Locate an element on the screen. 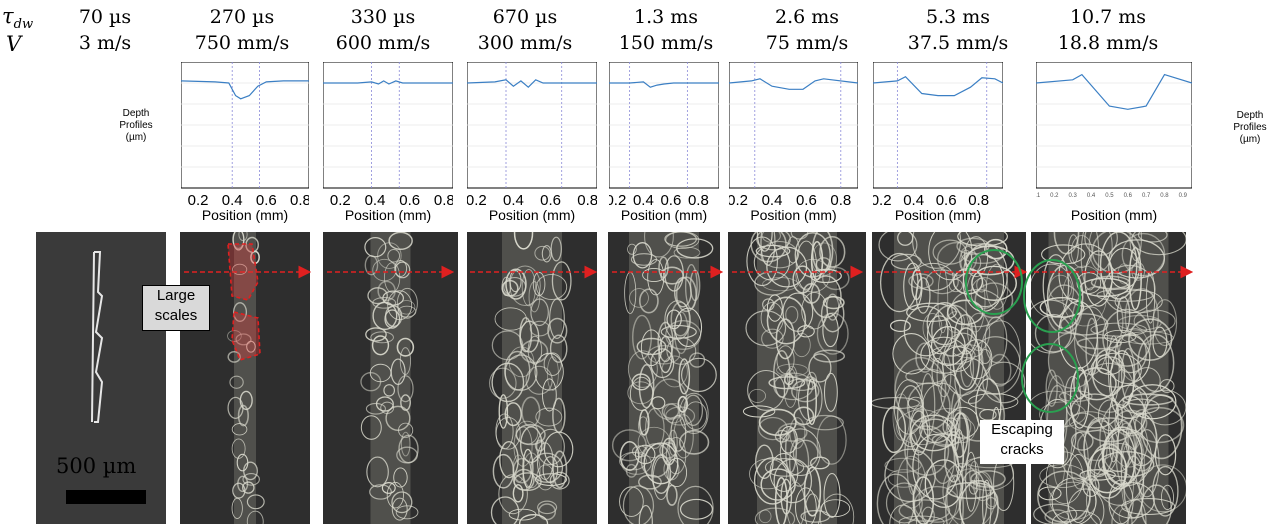 The height and width of the screenshot is (524, 1274). depth-profiles-label-left: Depth Profiles (µm) is located at coordinates (136, 125).